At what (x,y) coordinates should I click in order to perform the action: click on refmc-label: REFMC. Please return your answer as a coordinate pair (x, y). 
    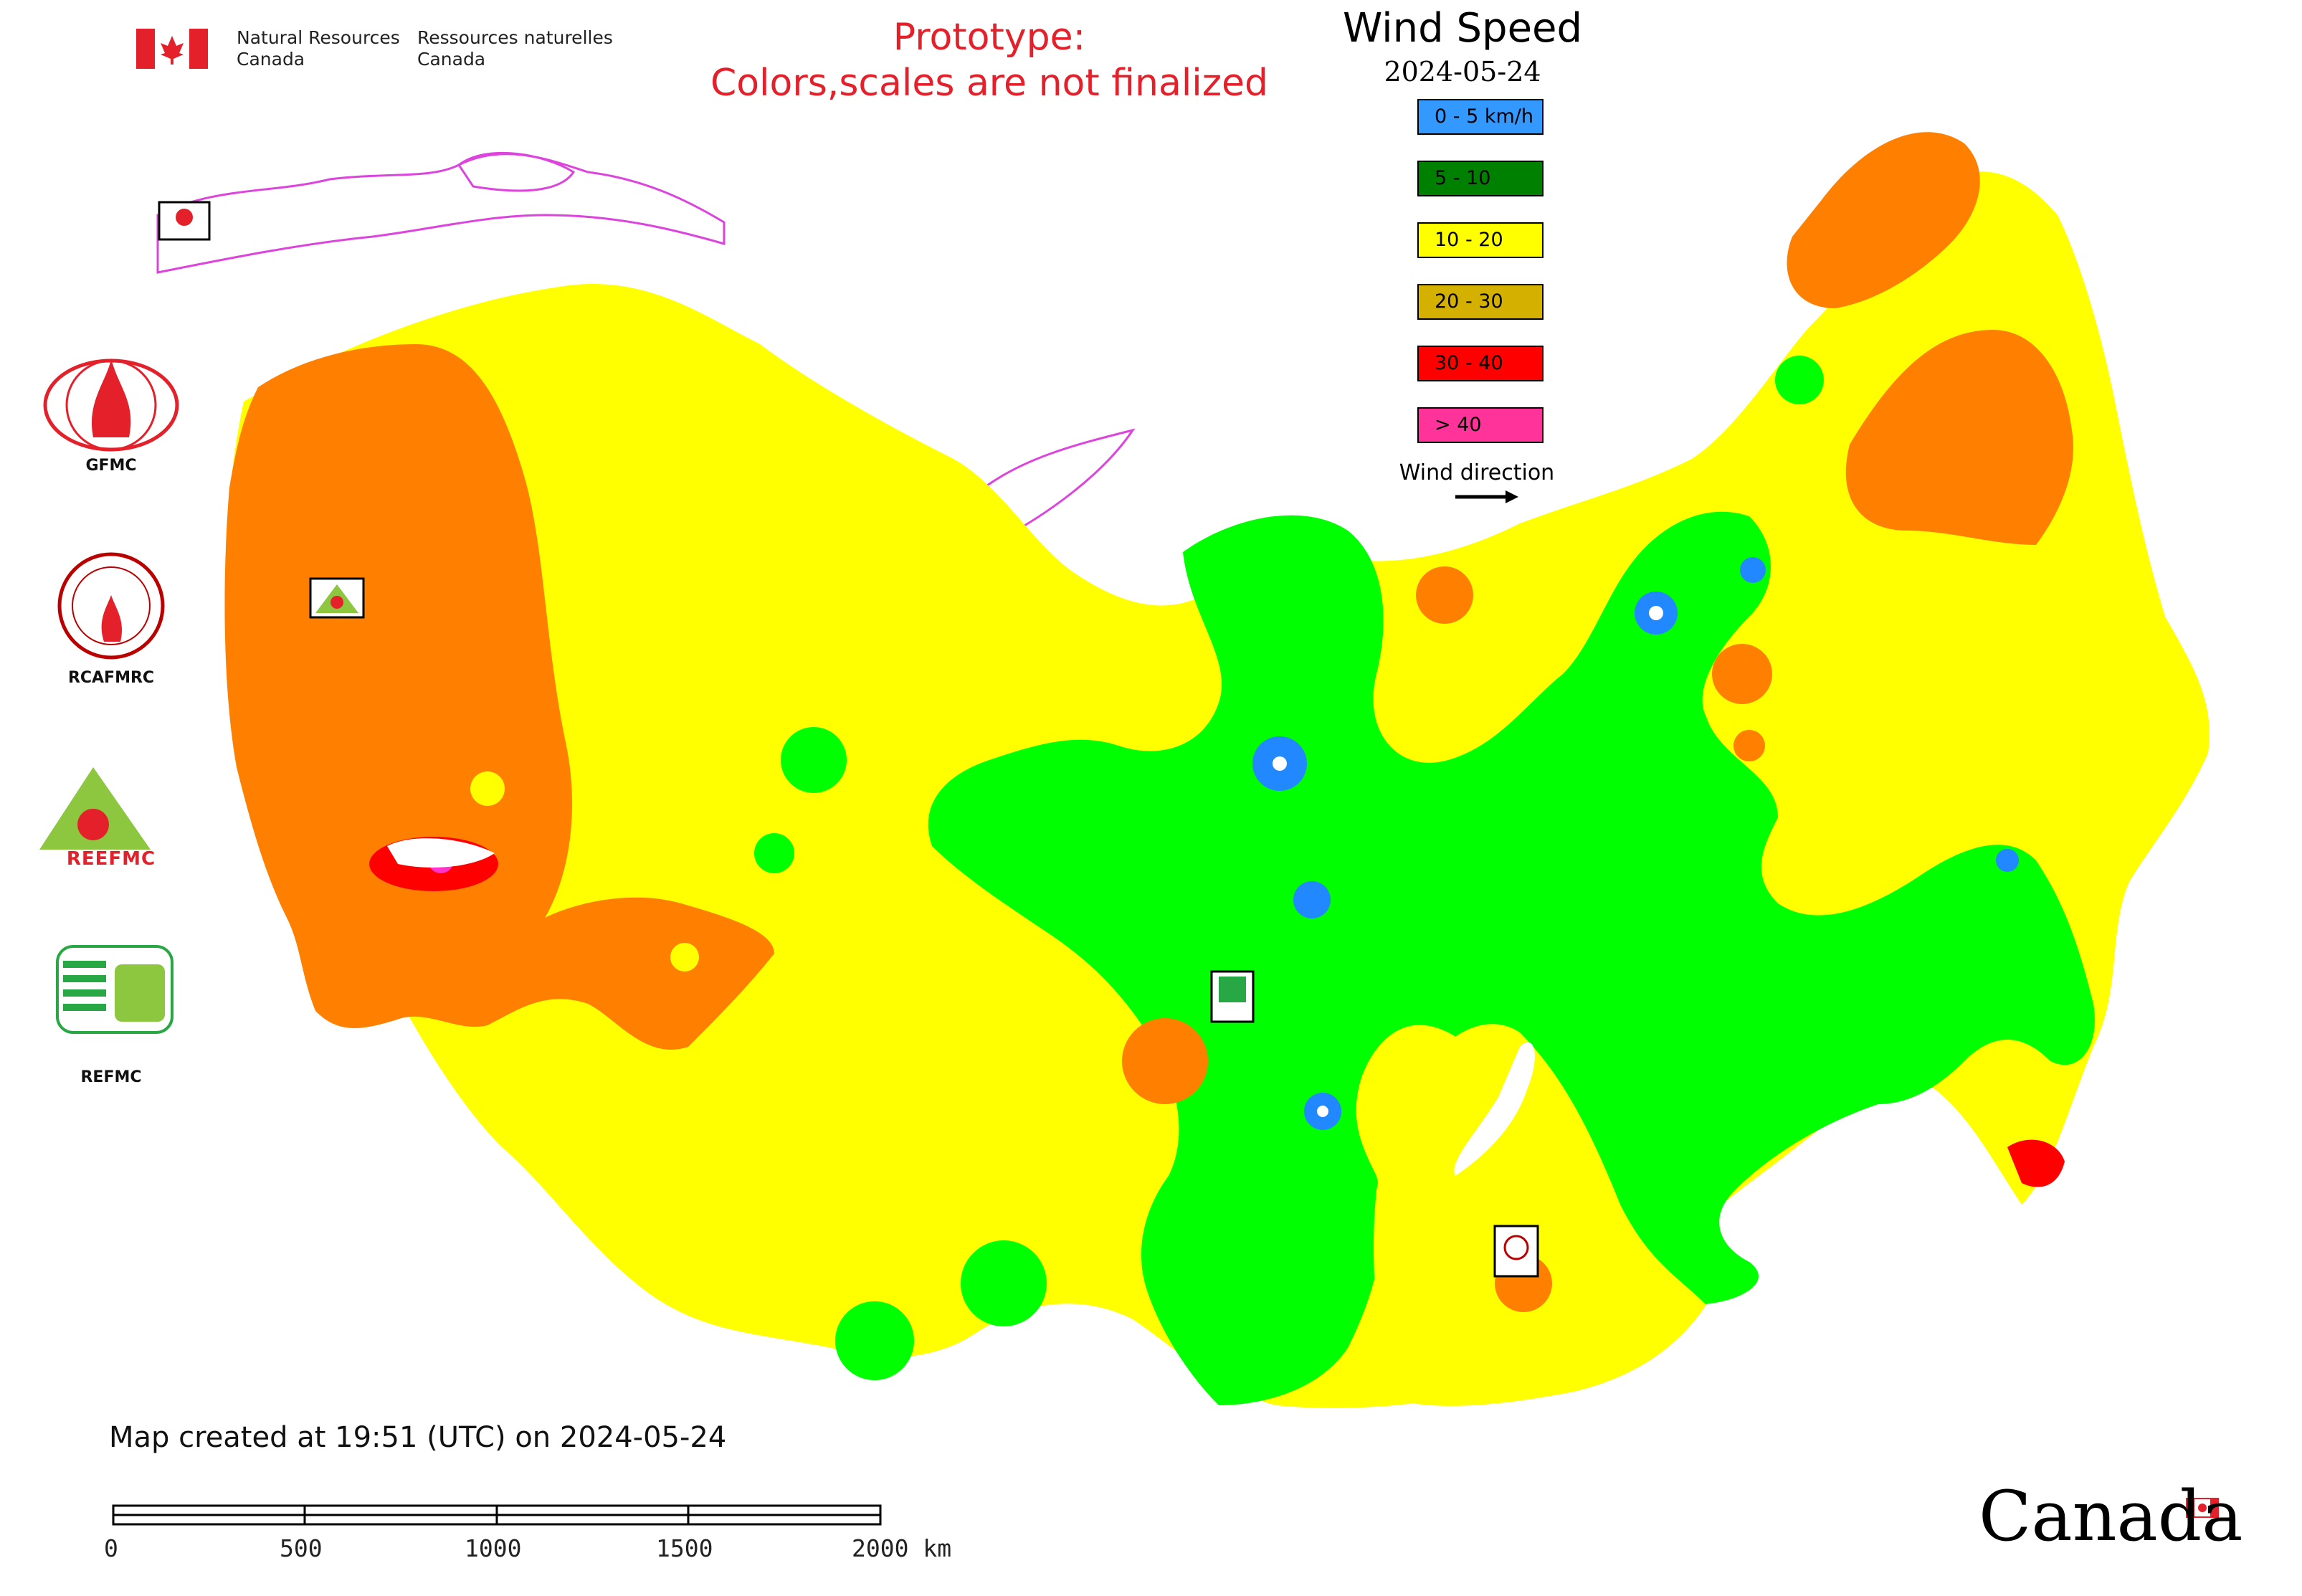
    Looking at the image, I should click on (111, 1077).